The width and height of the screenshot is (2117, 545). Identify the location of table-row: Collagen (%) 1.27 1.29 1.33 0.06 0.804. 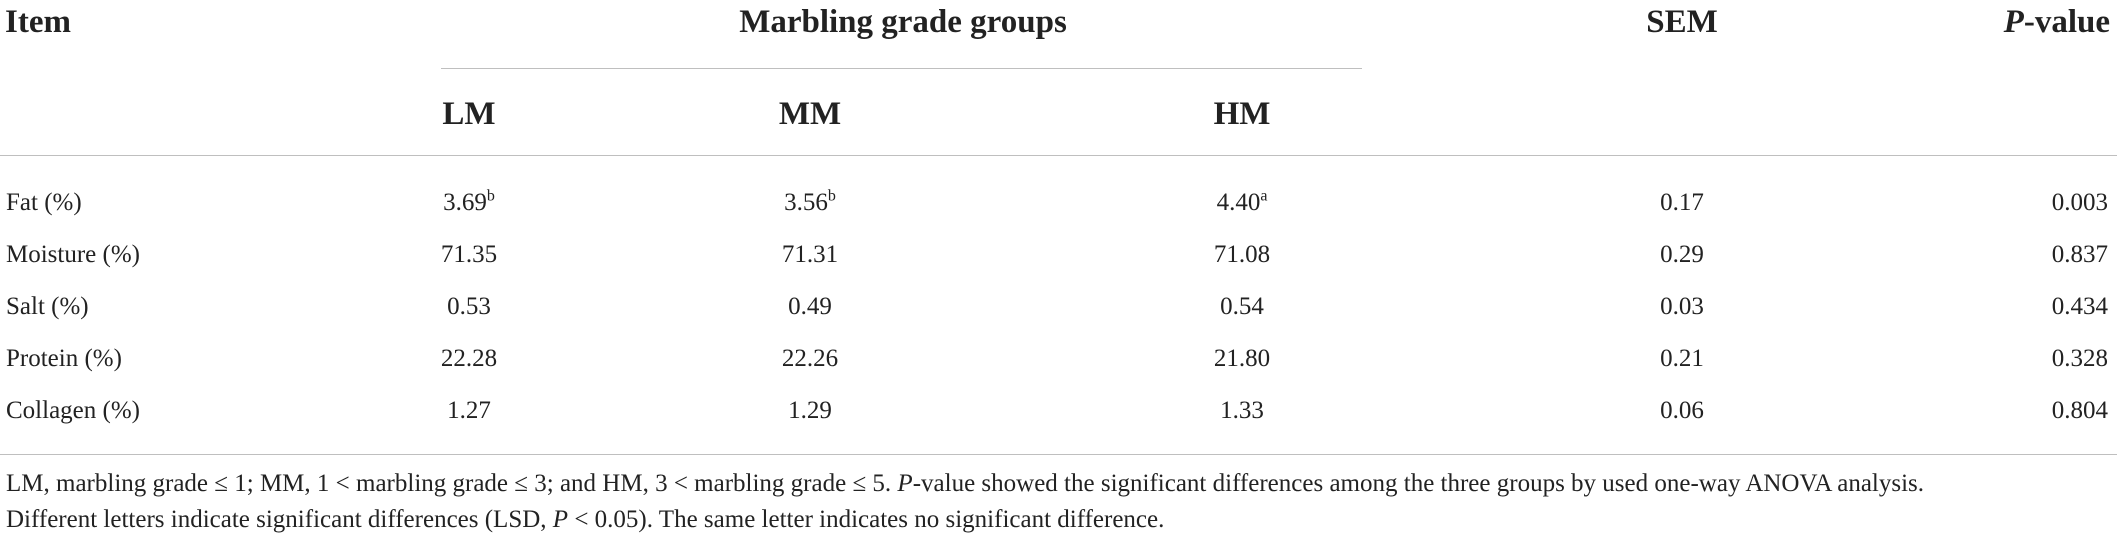
(1058, 422).